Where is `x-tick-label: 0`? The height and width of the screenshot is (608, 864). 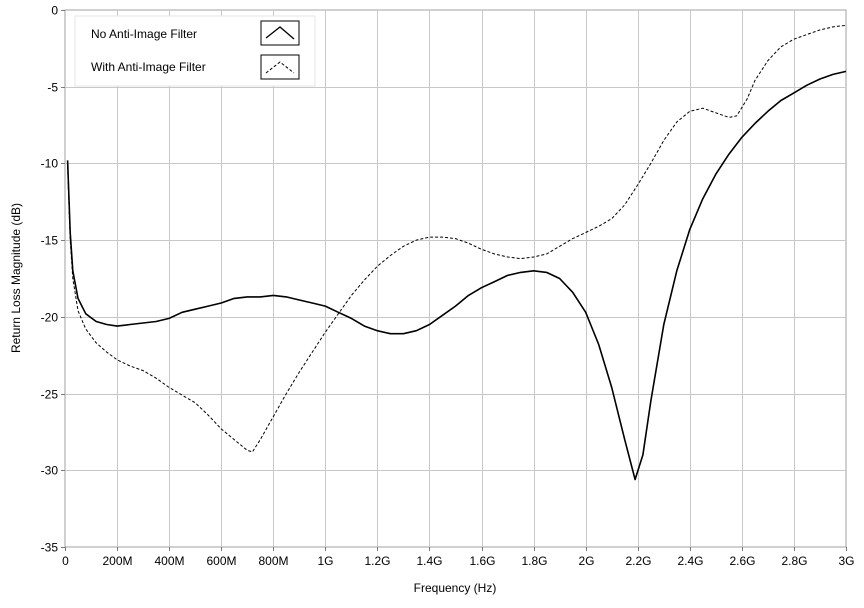 x-tick-label: 0 is located at coordinates (65, 561).